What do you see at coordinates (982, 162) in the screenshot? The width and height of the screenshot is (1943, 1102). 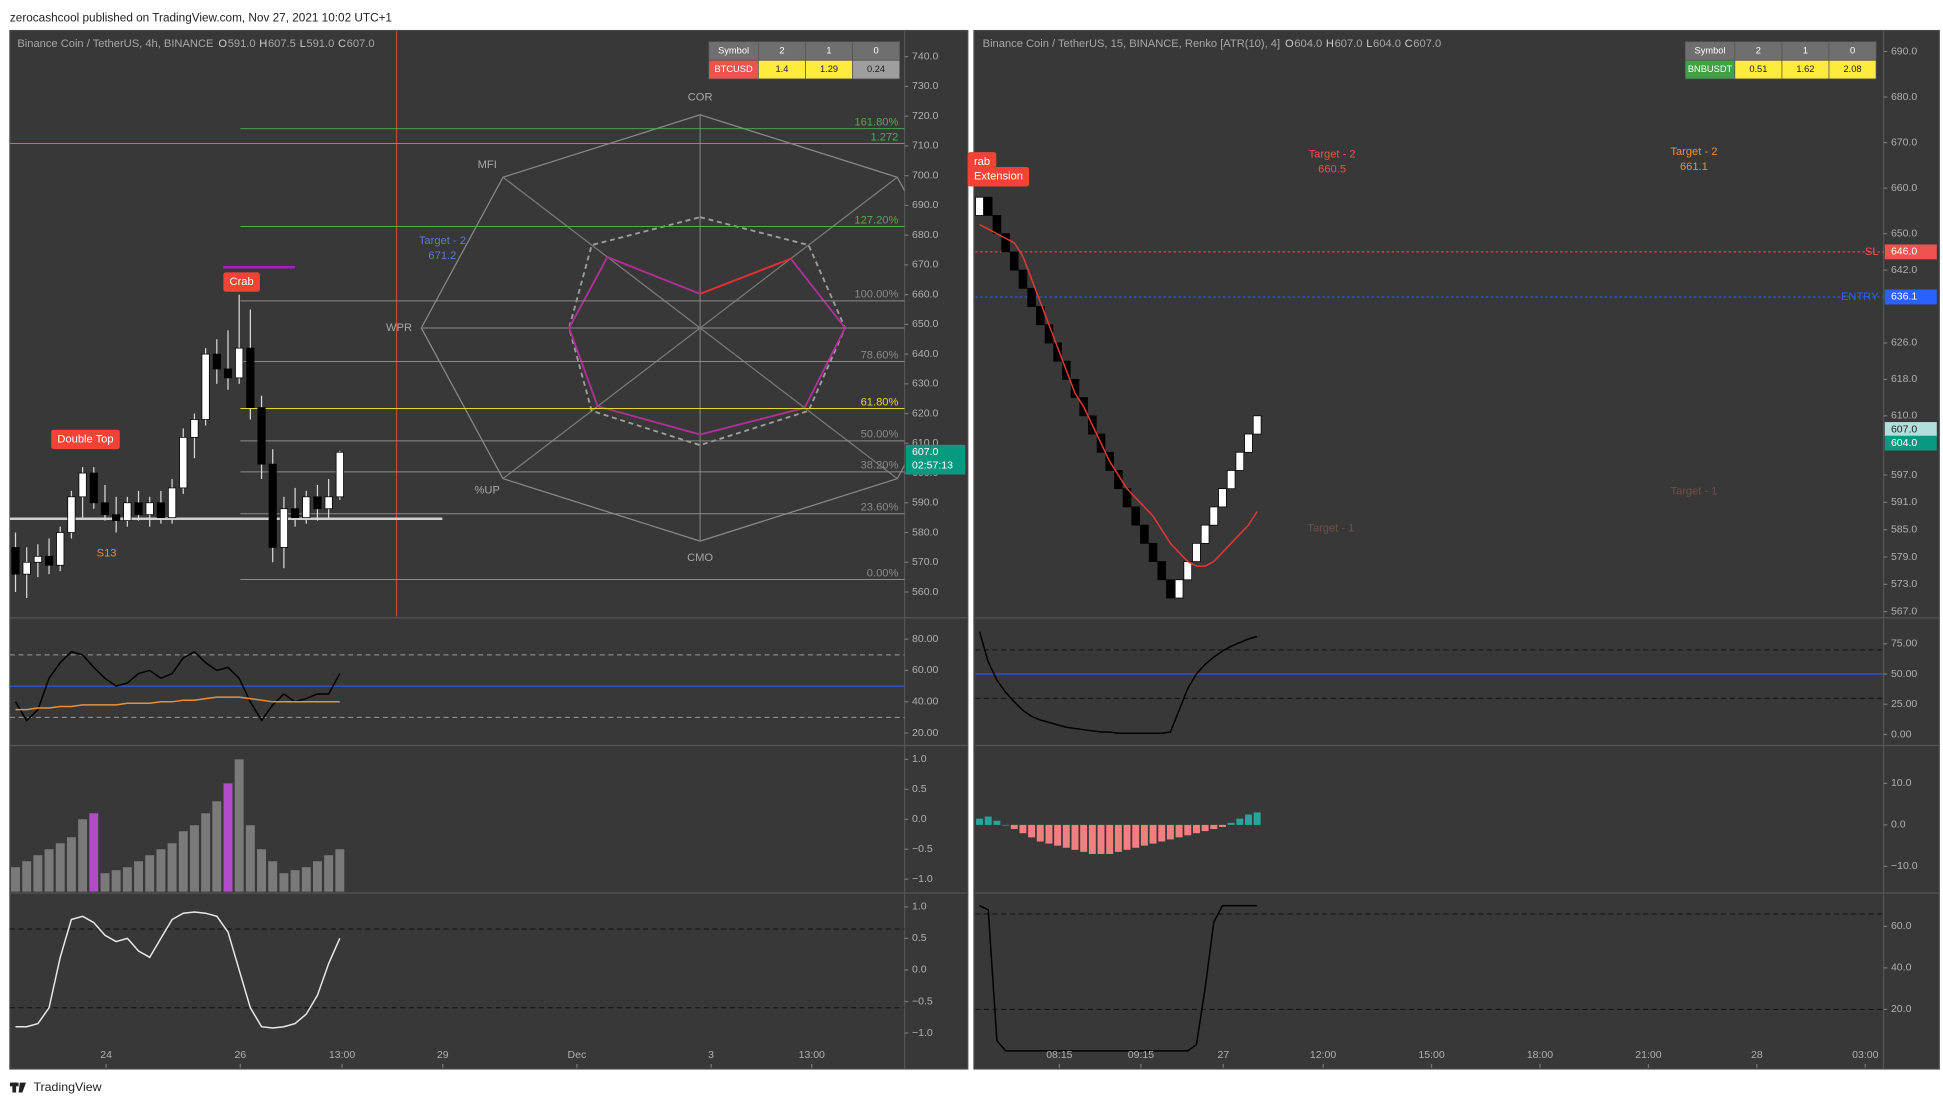 I see `annotation: rab` at bounding box center [982, 162].